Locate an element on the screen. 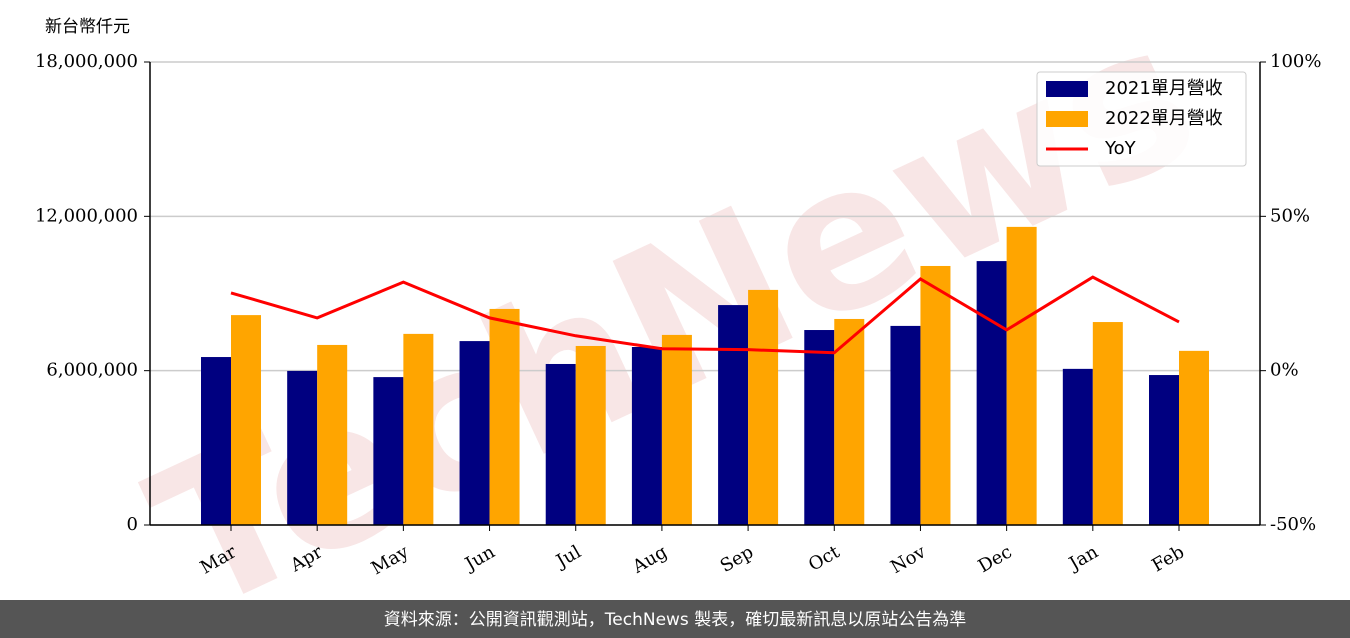  y2-tick-label: -50% is located at coordinates (1293, 524).